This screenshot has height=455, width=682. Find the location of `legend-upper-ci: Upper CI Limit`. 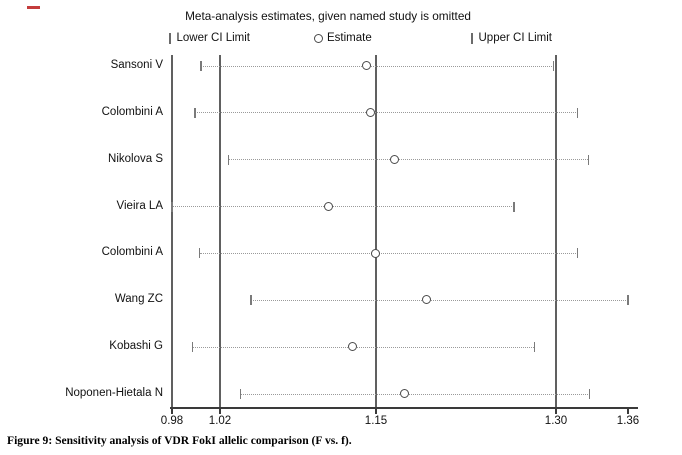

legend-upper-ci: Upper CI Limit is located at coordinates (511, 38).